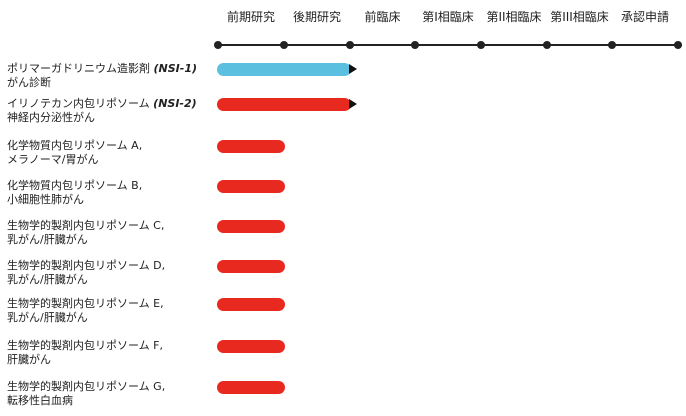  I want to click on stage-header: 後期研究, so click(316, 17).